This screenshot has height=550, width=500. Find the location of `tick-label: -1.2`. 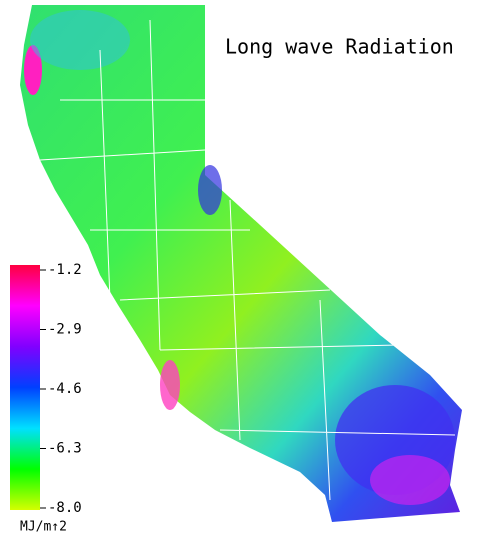

tick-label: -1.2 is located at coordinates (65, 270).